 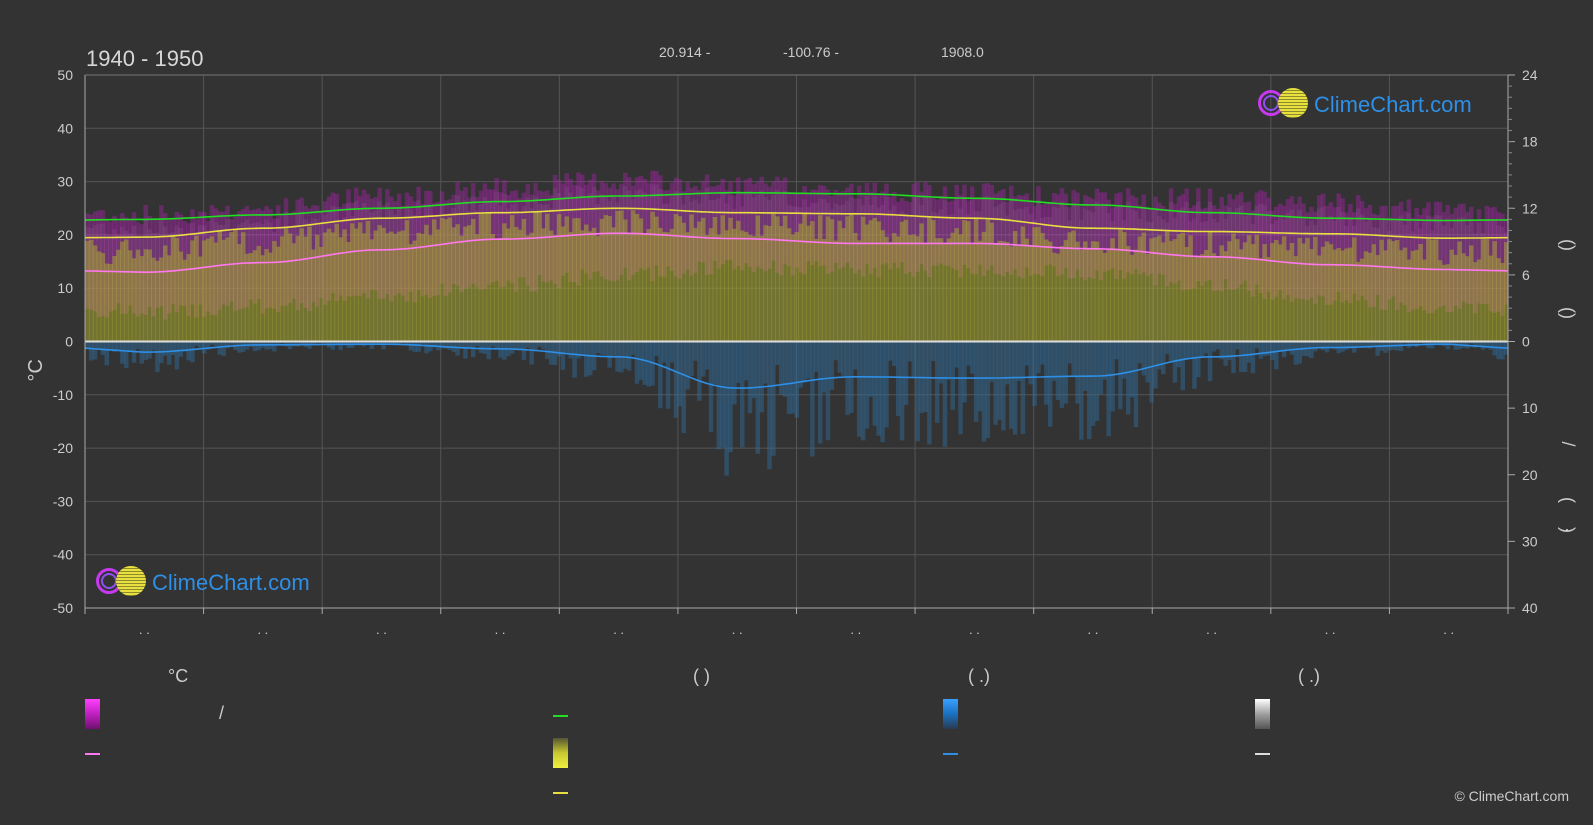 I want to click on y-right-bottom-tick-label: 20, so click(x=1530, y=475).